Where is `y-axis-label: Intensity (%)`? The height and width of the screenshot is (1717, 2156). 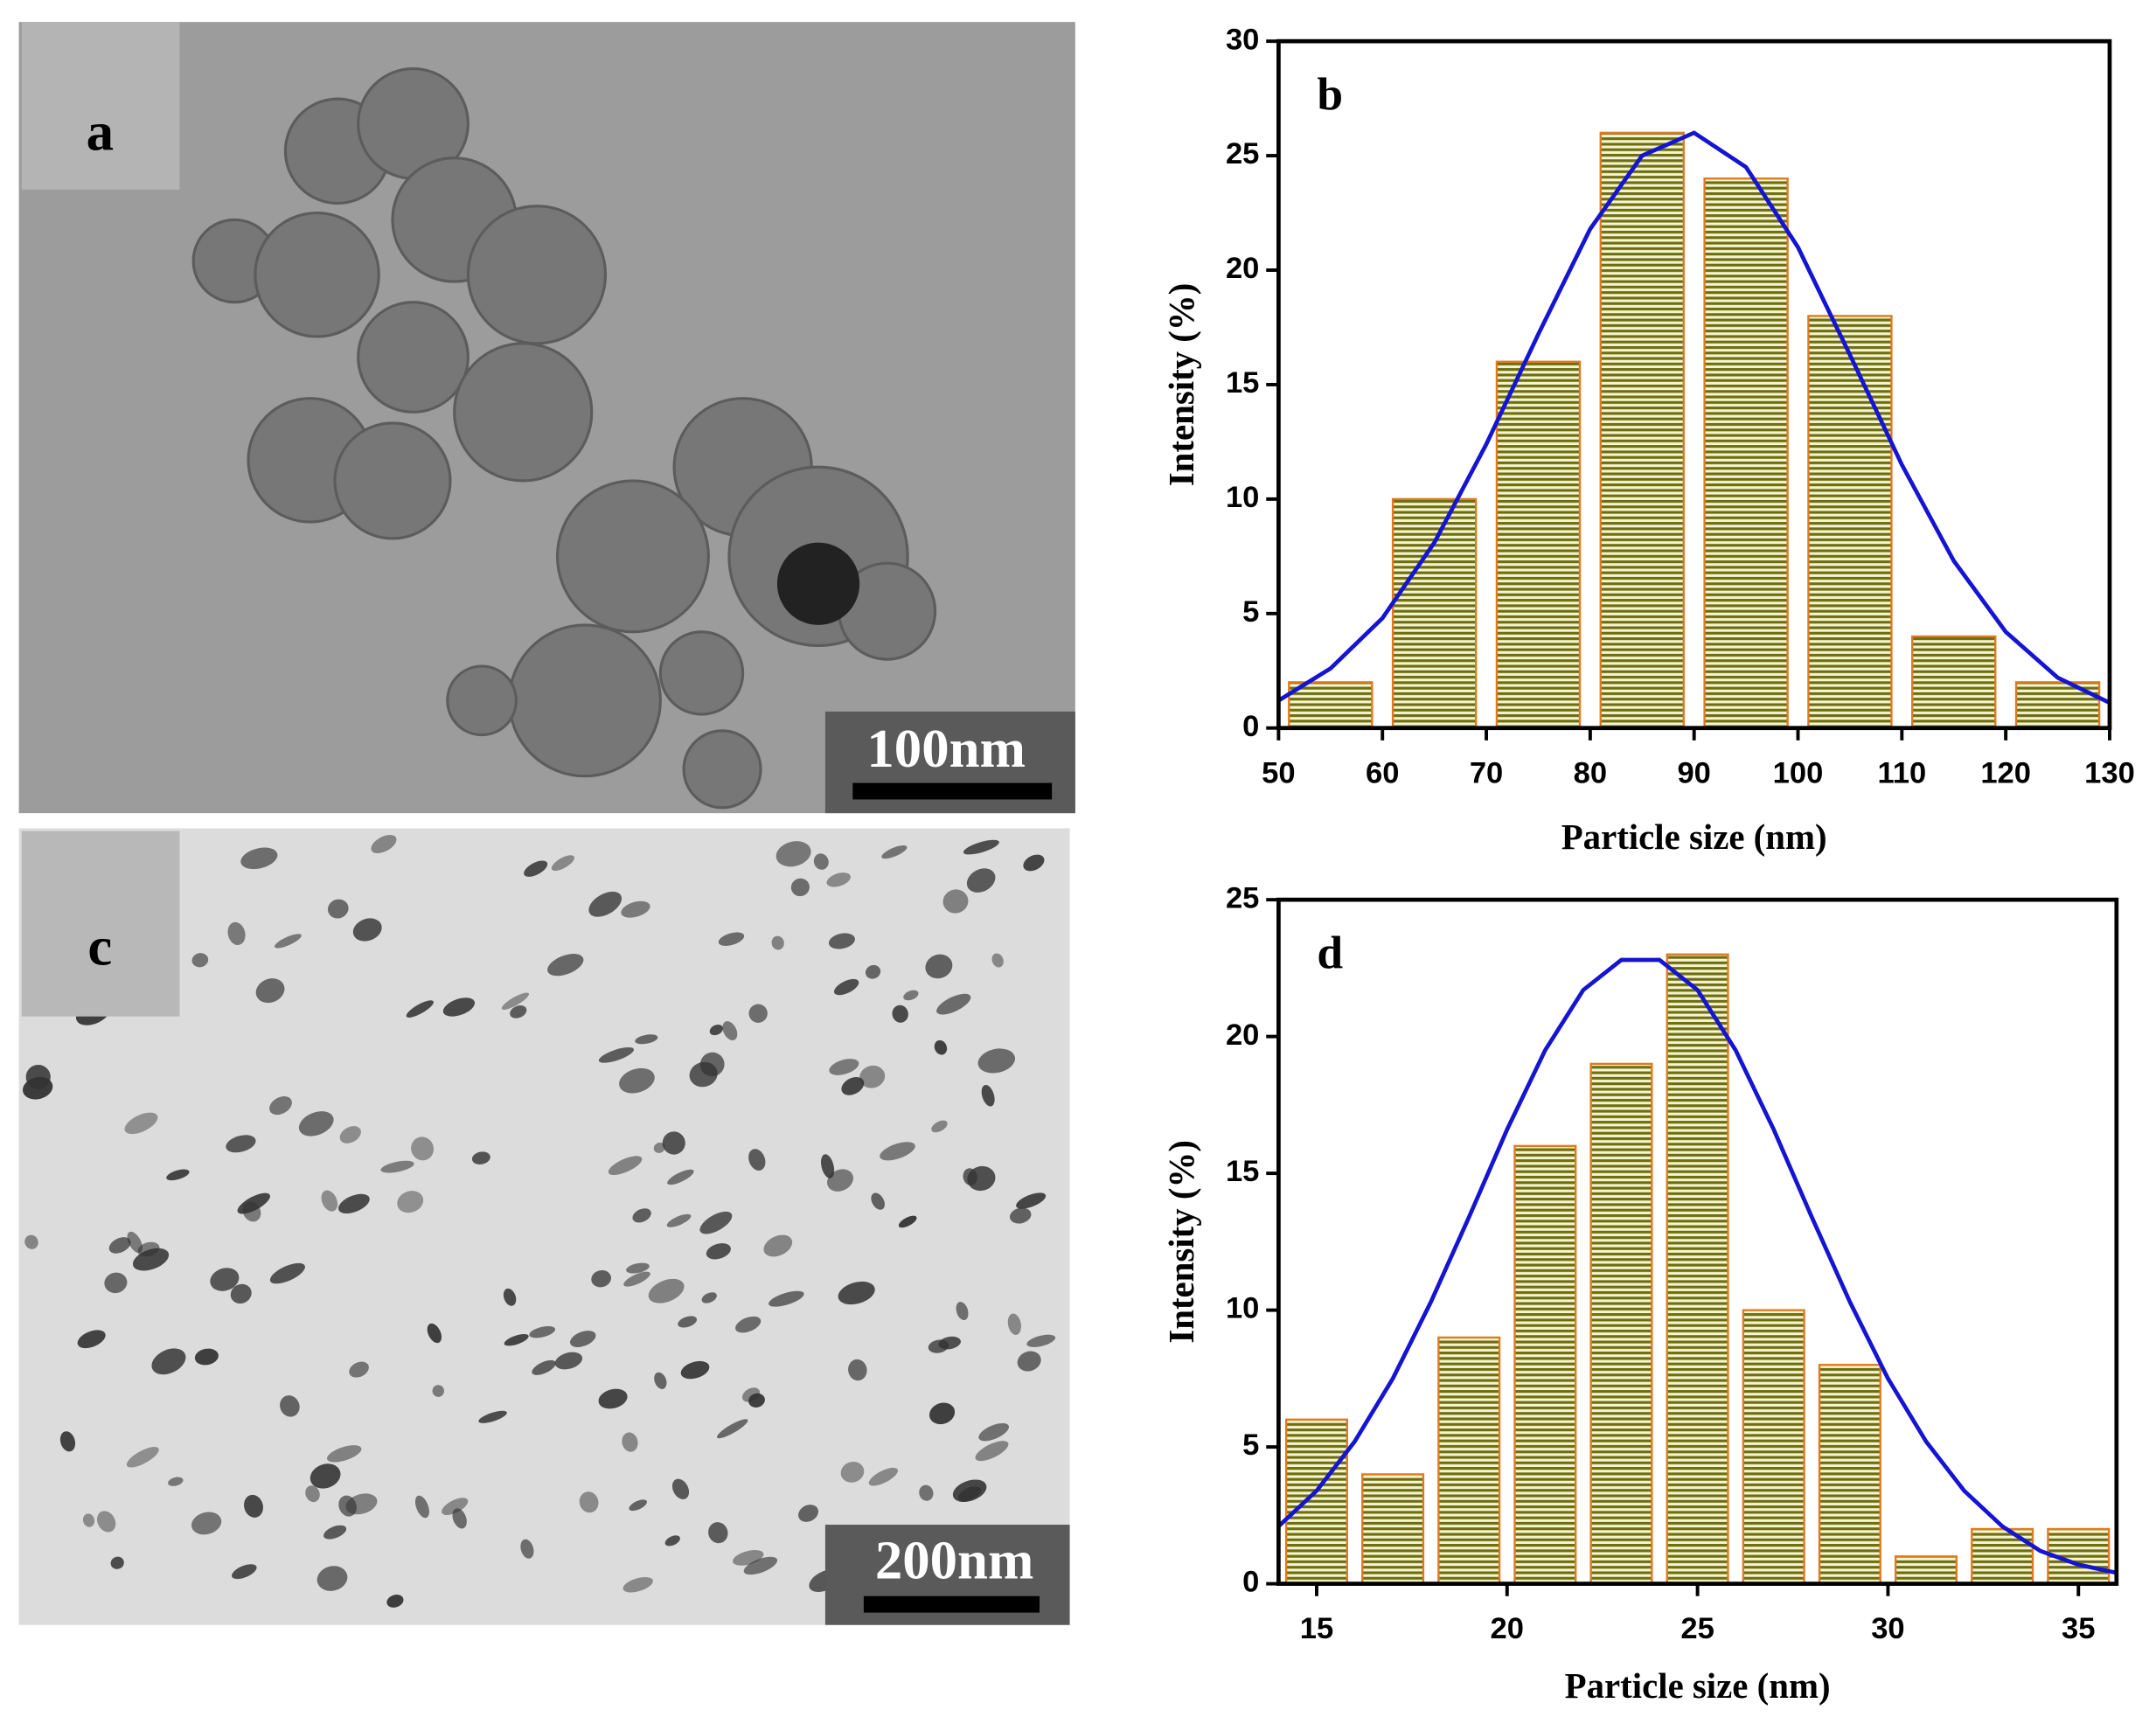
y-axis-label: Intensity (%) is located at coordinates (1181, 385).